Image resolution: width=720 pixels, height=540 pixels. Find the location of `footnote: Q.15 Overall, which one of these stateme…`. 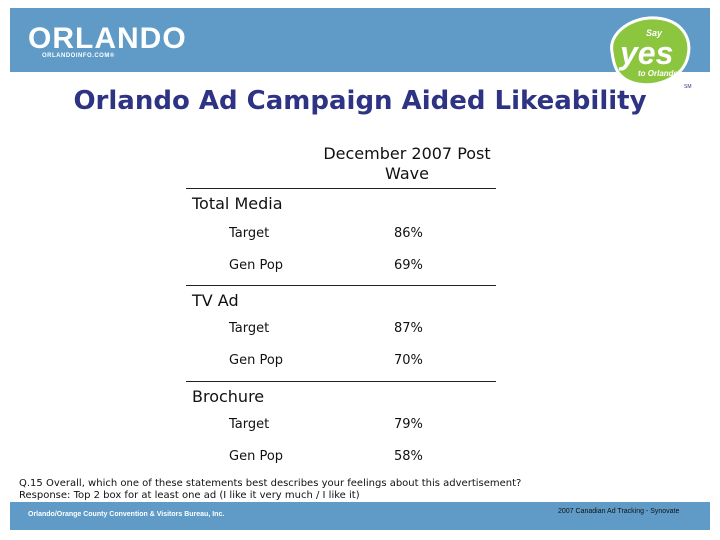

footnote: Q.15 Overall, which one of these stateme… is located at coordinates (319, 490).